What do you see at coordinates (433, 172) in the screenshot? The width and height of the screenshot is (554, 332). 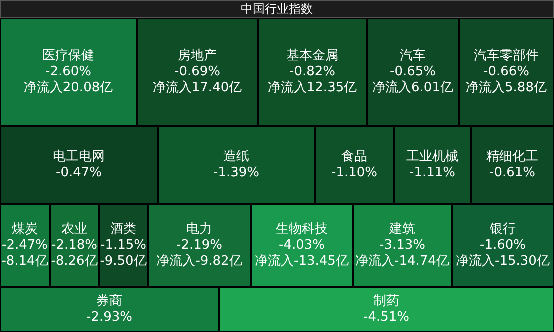 I see `data-label: -1.11%` at bounding box center [433, 172].